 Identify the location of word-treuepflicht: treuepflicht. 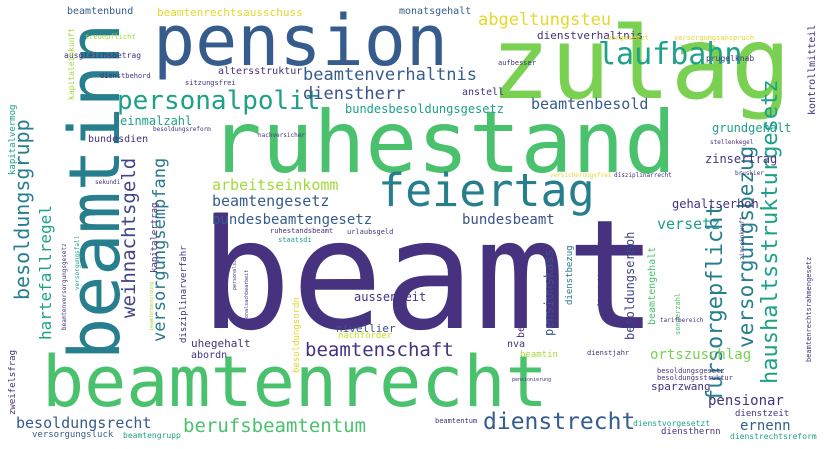
(110, 37).